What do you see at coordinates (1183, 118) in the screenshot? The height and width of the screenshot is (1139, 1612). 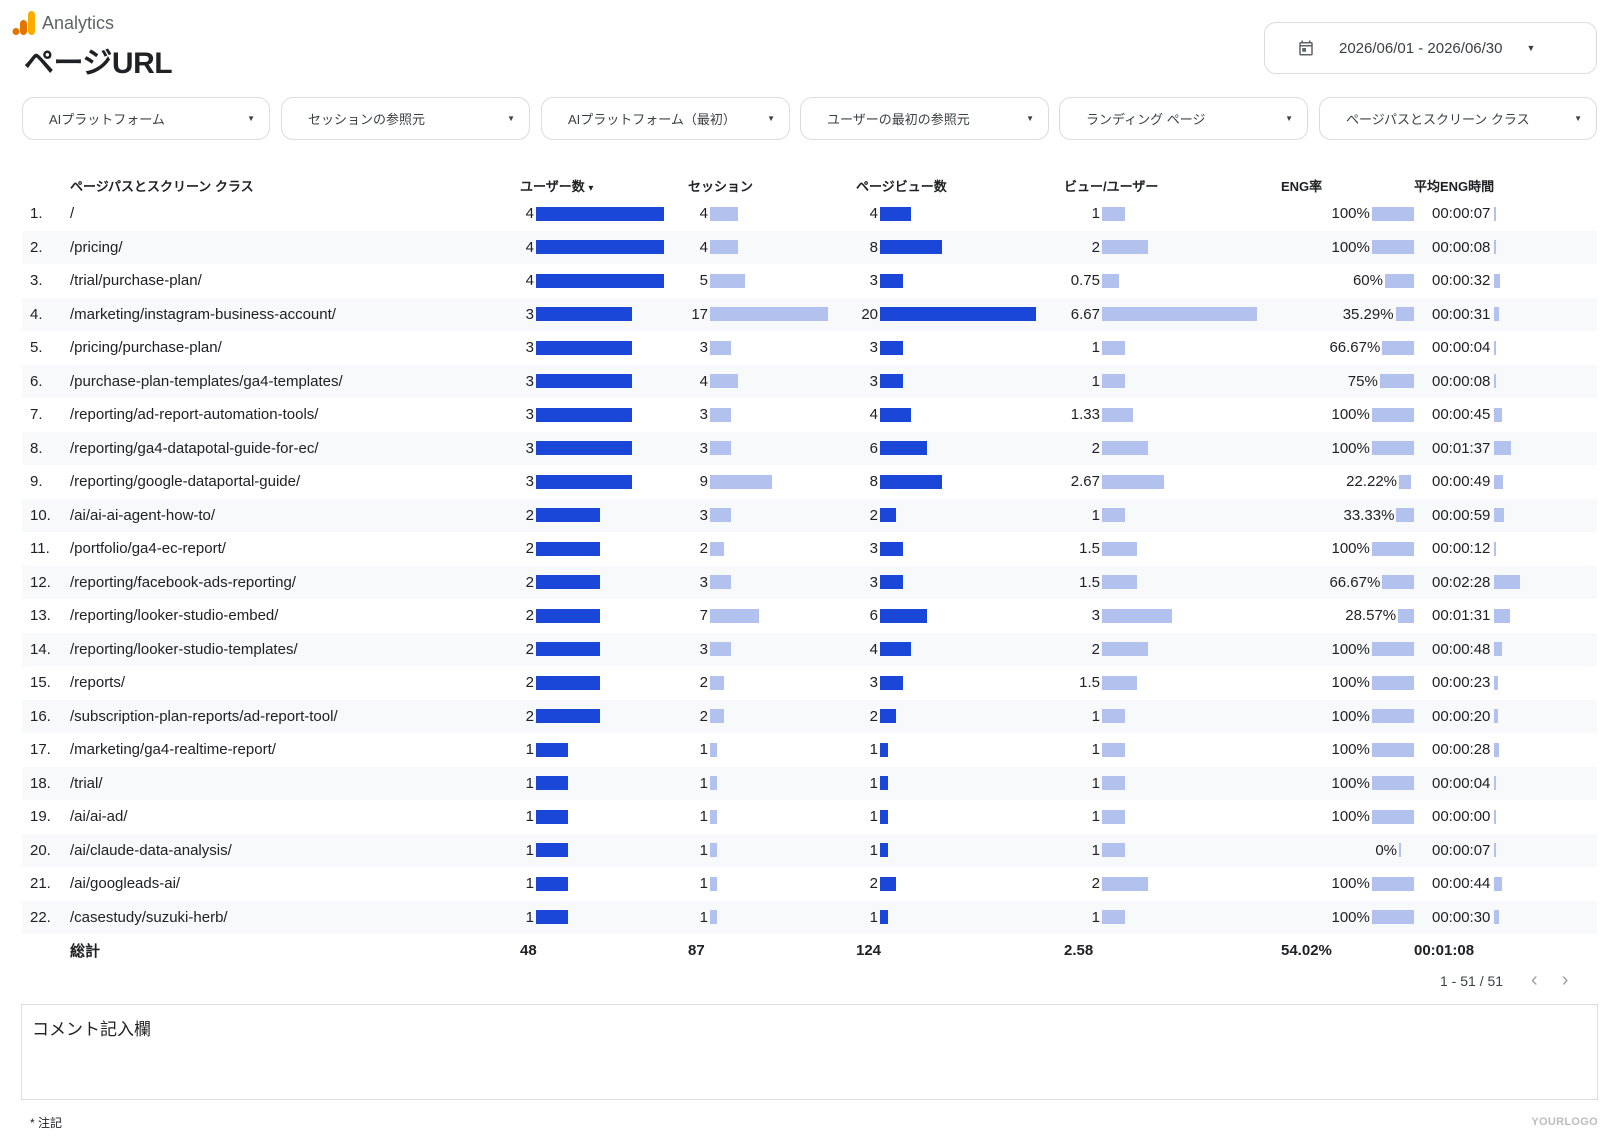 I see `filter-landing-page: ランディング ページ ▼` at bounding box center [1183, 118].